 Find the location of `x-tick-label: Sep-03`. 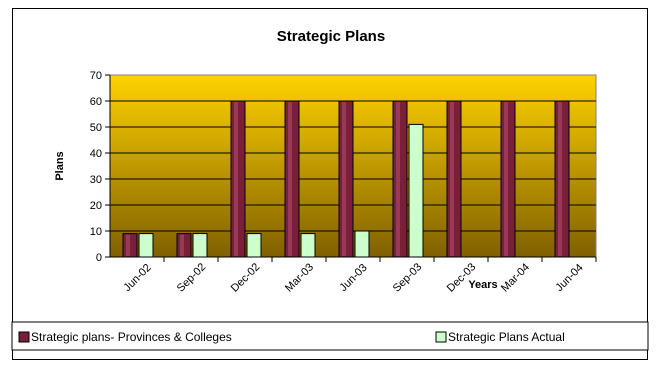

x-tick-label: Sep-03 is located at coordinates (408, 278).